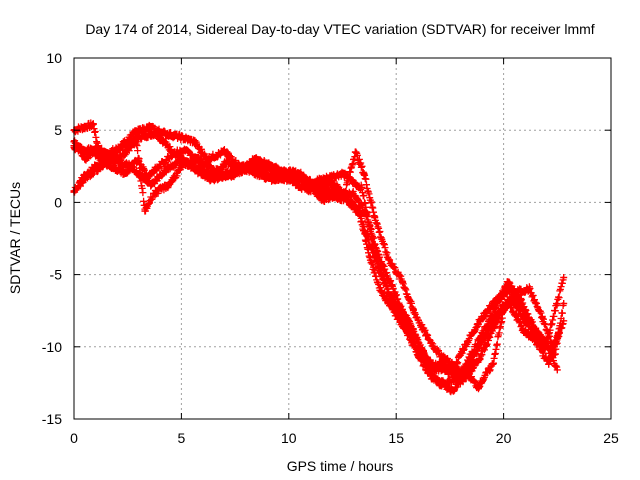  I want to click on x-tick-label: 10, so click(289, 438).